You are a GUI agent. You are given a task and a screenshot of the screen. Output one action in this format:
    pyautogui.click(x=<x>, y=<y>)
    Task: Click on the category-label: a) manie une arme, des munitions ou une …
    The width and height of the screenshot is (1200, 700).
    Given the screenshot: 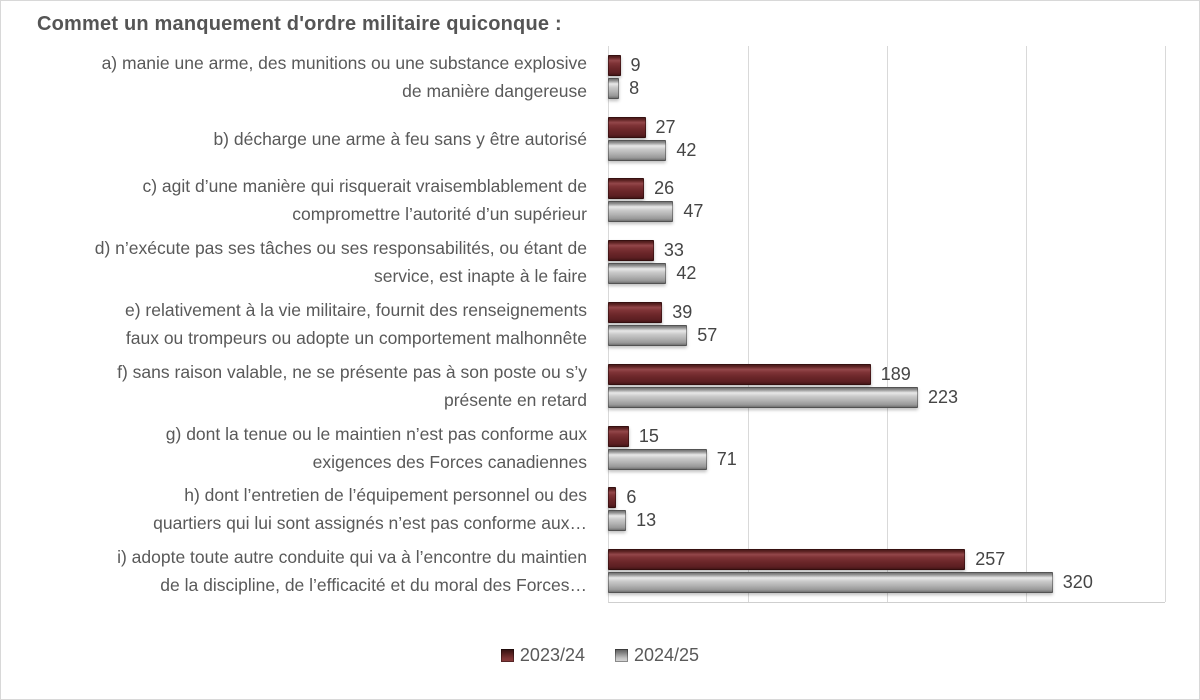 What is the action you would take?
    pyautogui.click(x=344, y=76)
    